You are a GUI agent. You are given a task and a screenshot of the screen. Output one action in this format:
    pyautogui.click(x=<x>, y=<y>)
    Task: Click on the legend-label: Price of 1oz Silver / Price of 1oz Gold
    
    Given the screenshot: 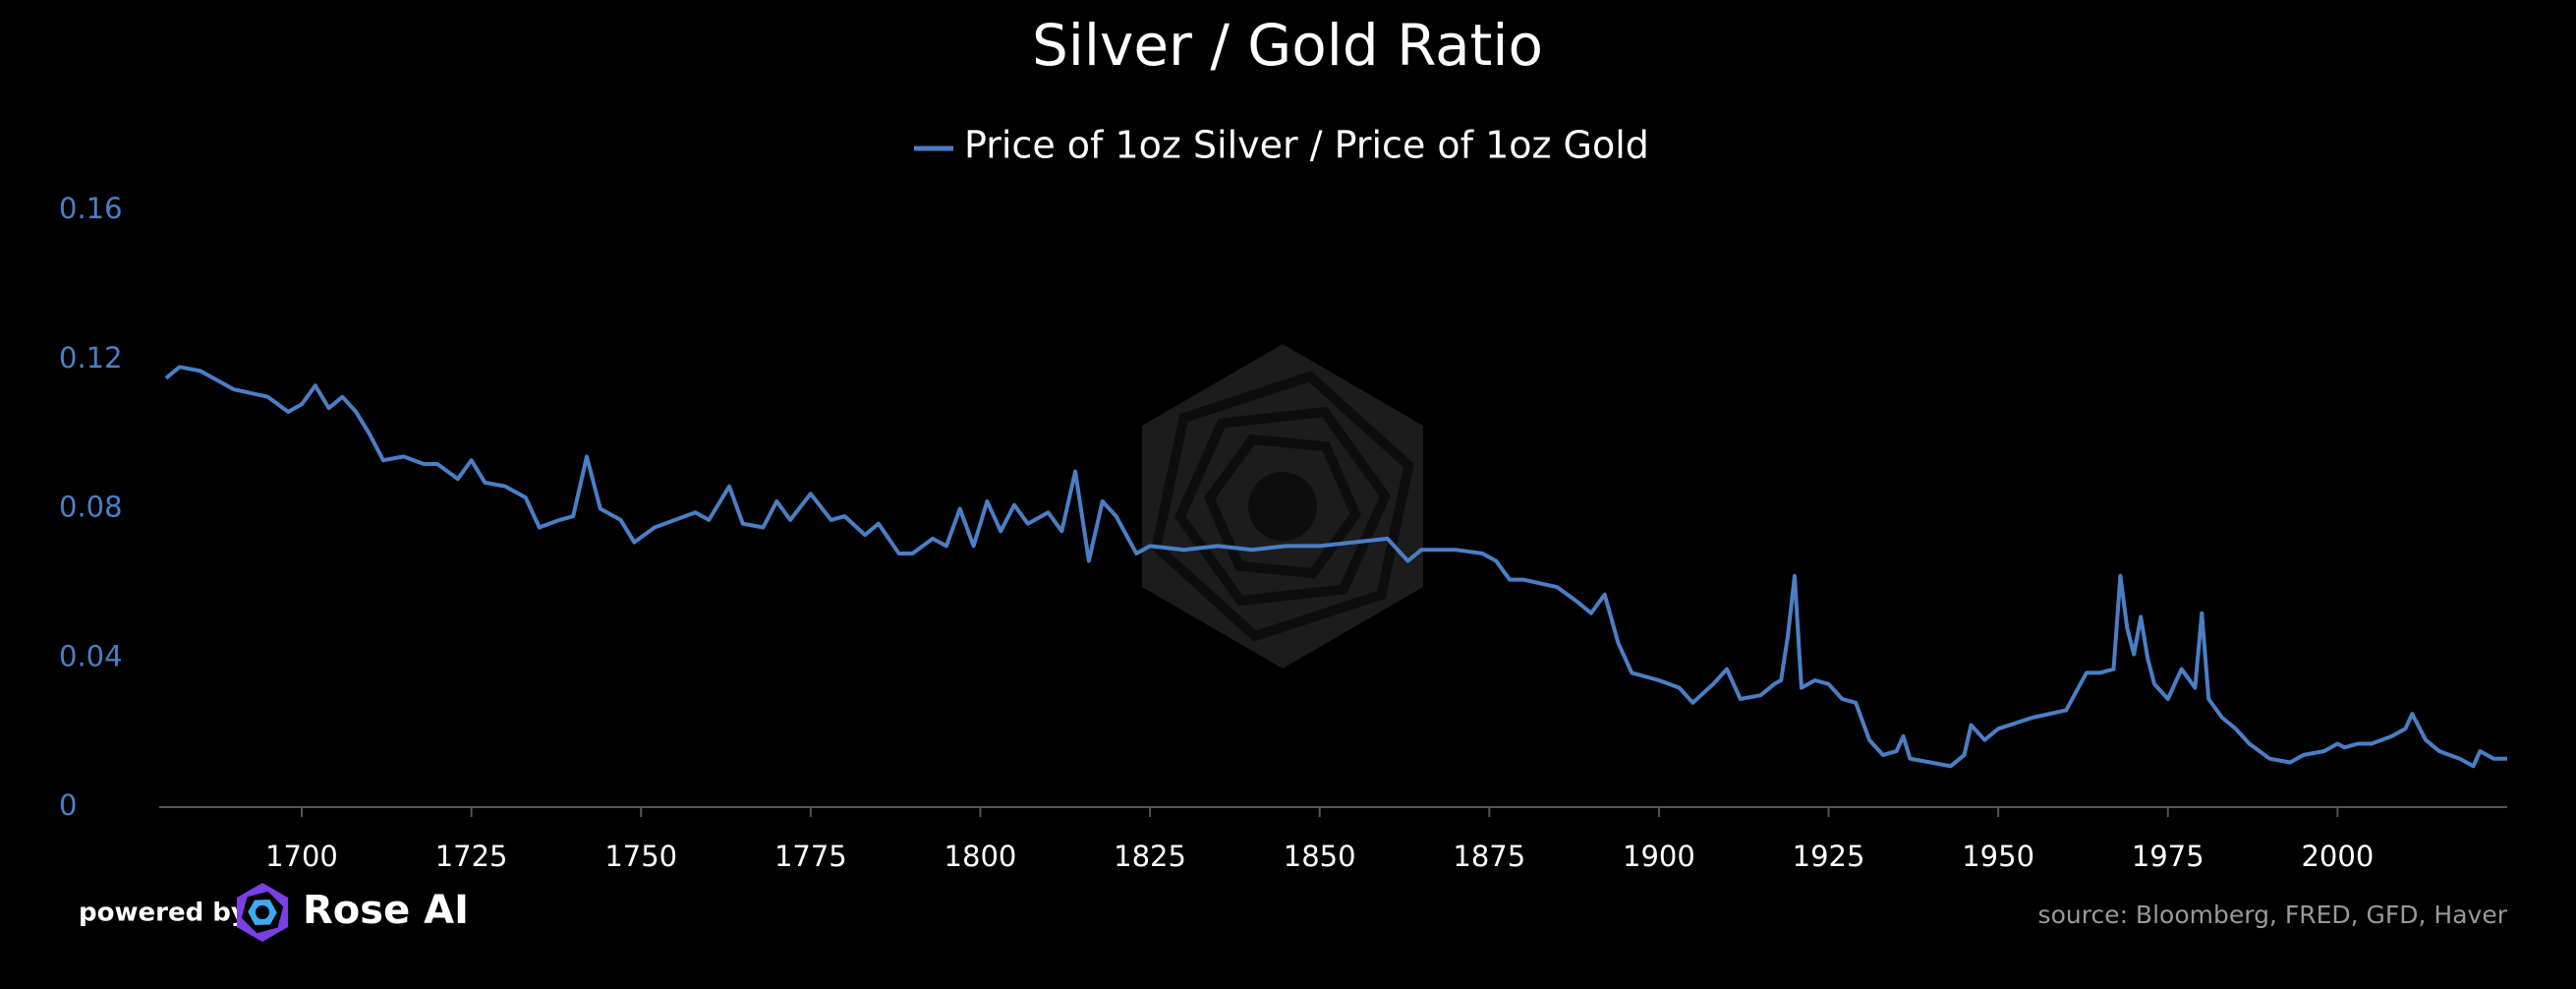 What is the action you would take?
    pyautogui.click(x=1307, y=145)
    